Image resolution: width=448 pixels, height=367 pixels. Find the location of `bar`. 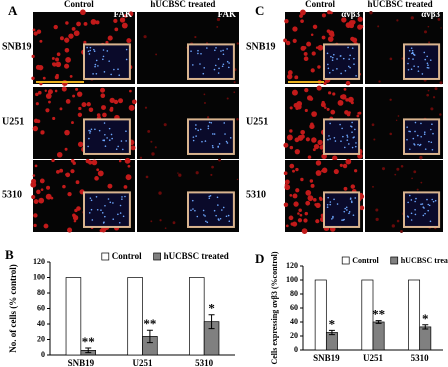

bar is located at coordinates (367, 315).